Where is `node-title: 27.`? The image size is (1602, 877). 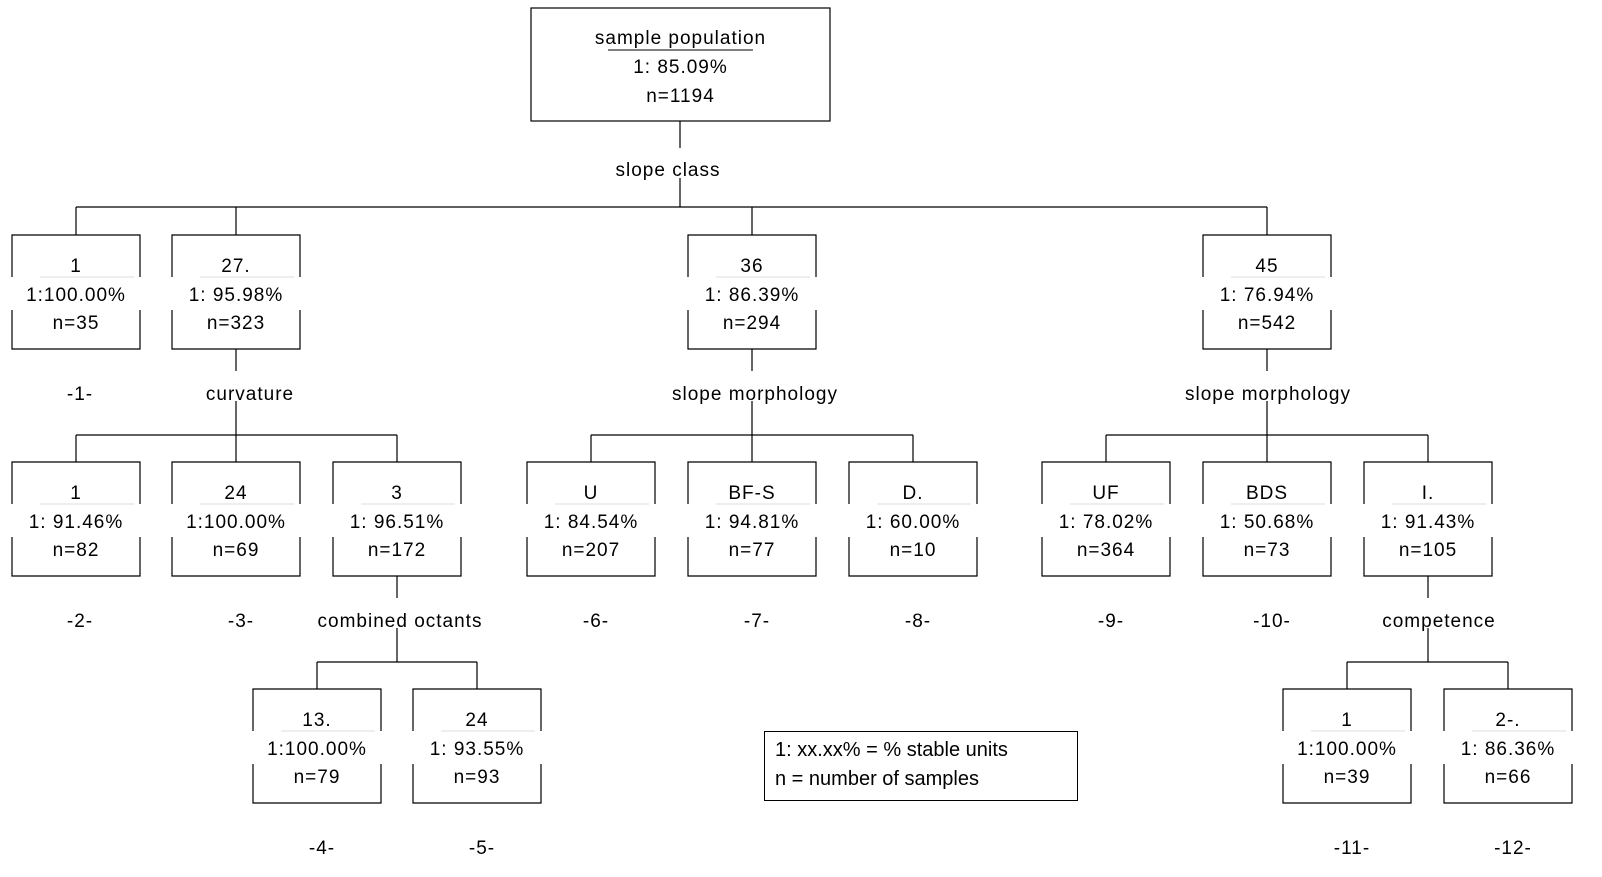
node-title: 27. is located at coordinates (235, 266).